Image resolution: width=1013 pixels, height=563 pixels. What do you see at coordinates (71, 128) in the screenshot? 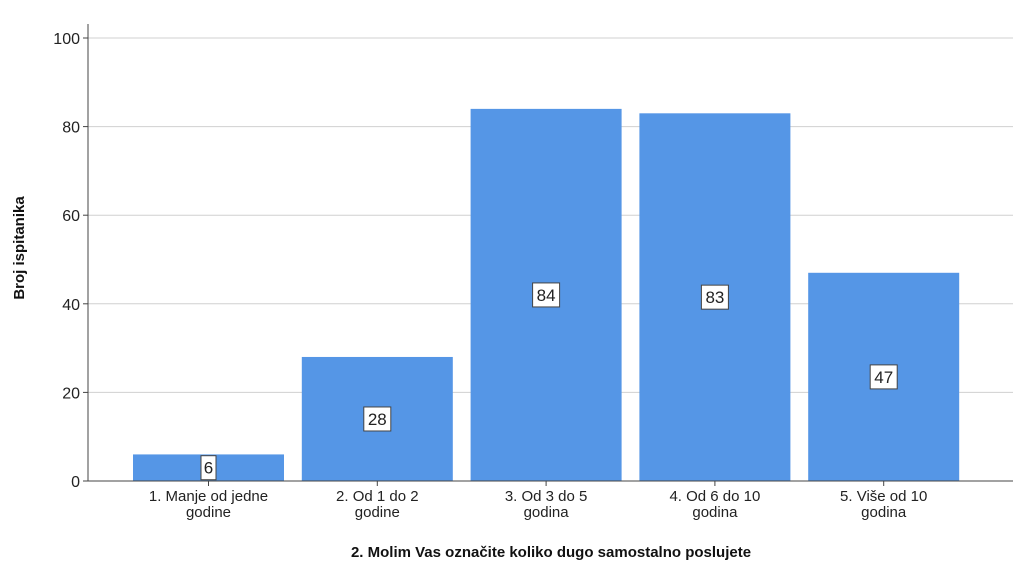
I see `y-tick-label: 80` at bounding box center [71, 128].